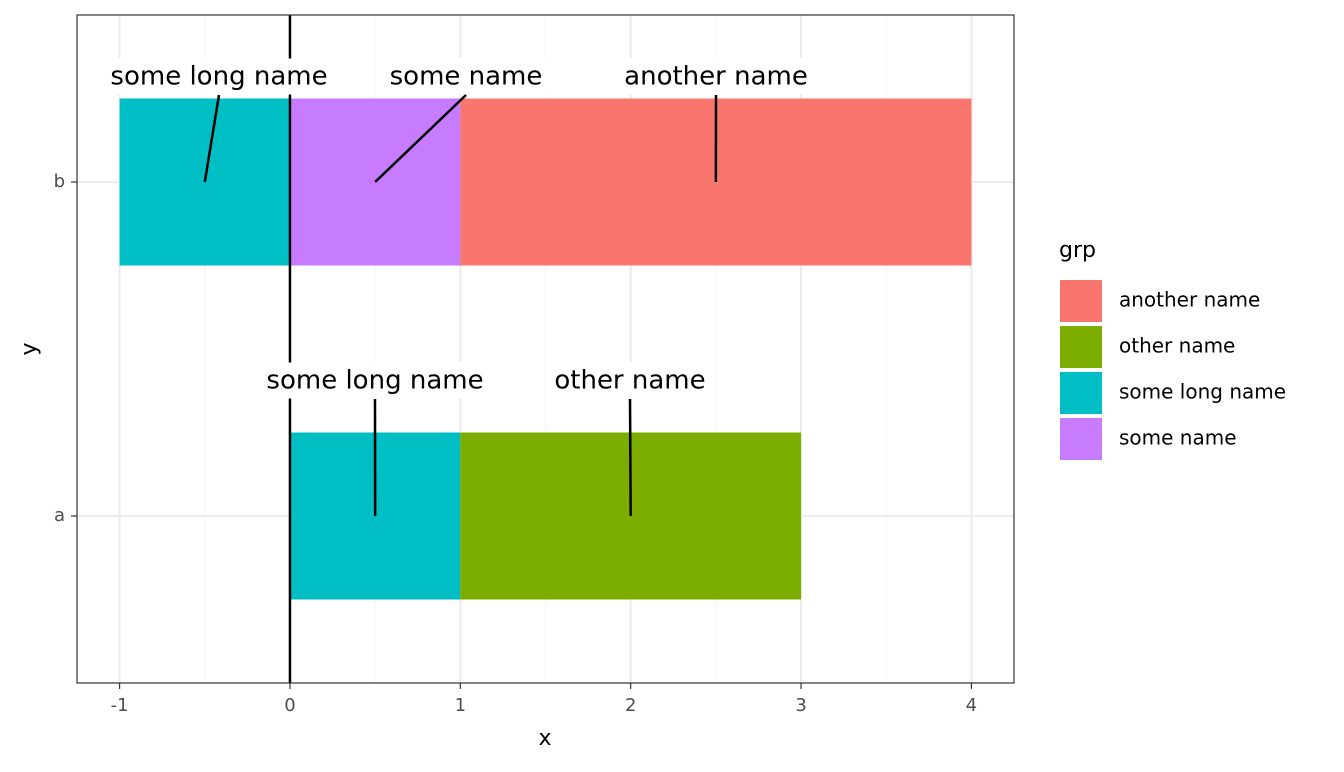  What do you see at coordinates (1178, 438) in the screenshot?
I see `legend-label: some name` at bounding box center [1178, 438].